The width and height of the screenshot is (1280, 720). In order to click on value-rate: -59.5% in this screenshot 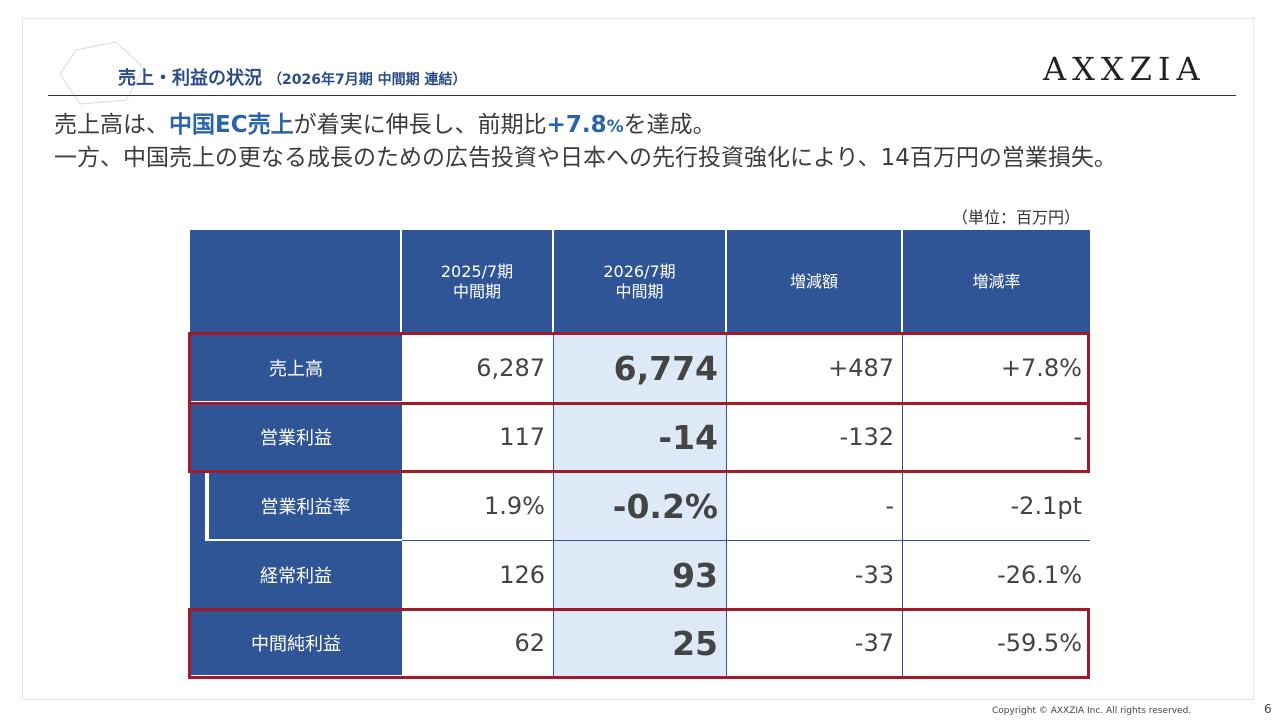, I will do `click(996, 643)`.